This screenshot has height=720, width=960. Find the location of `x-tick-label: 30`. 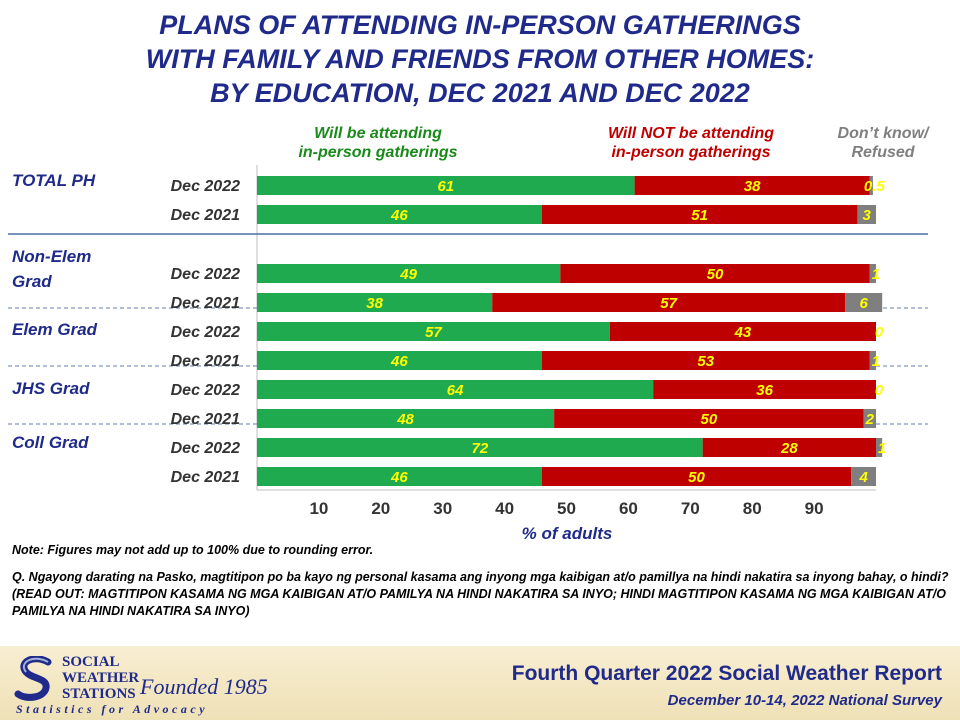

x-tick-label: 30 is located at coordinates (442, 508).